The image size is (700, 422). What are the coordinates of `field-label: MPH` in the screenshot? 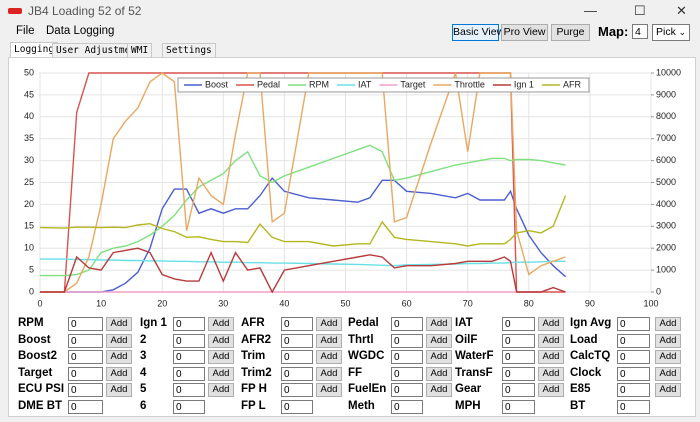 It's located at (468, 405).